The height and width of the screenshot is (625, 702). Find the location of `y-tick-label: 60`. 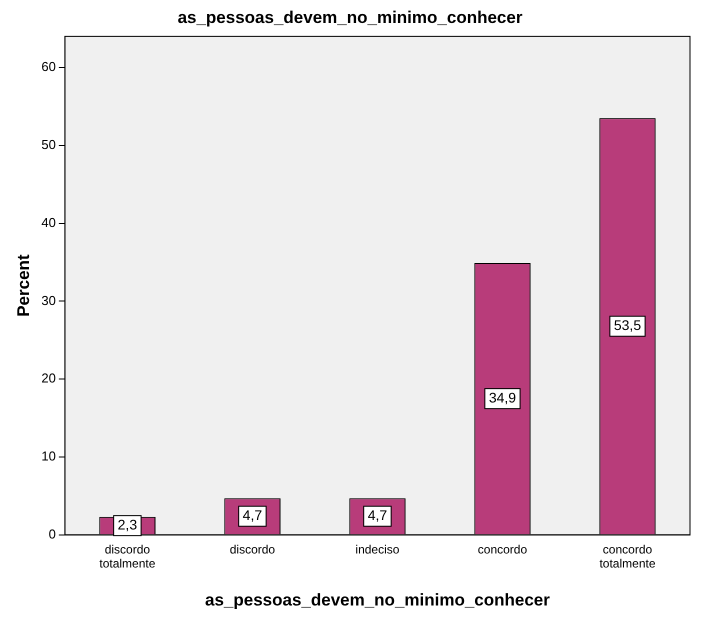

y-tick-label: 60 is located at coordinates (48, 66).